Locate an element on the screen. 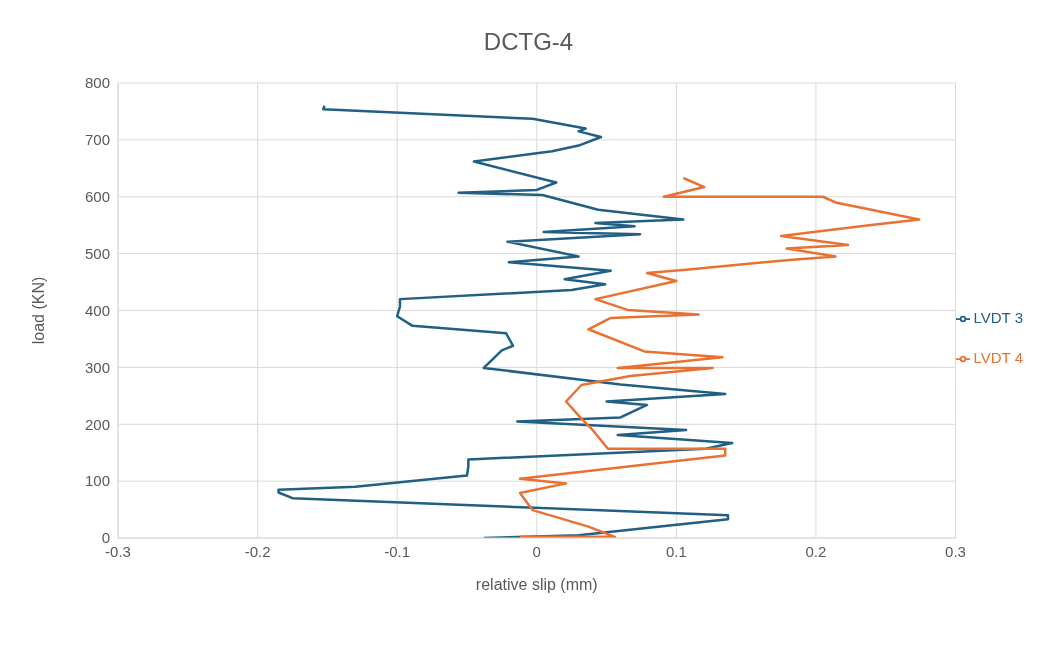  x-tick-label: 0 is located at coordinates (536, 551).